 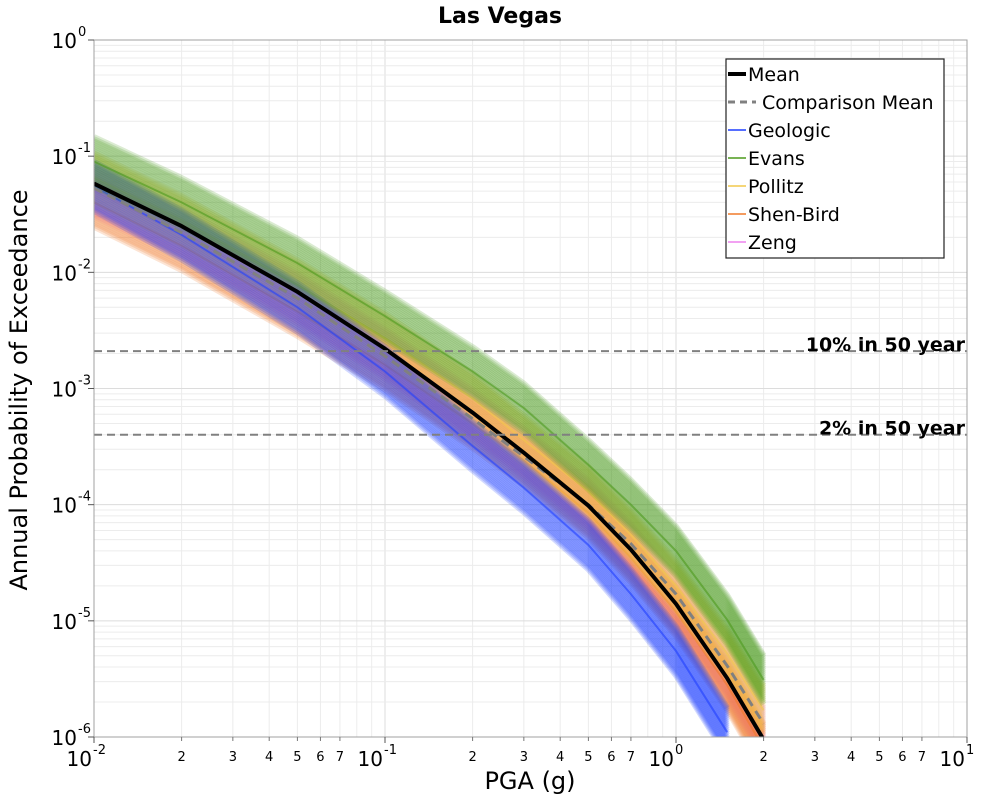 I want to click on reference-line-label: 2% in 50 year, so click(x=892, y=429).